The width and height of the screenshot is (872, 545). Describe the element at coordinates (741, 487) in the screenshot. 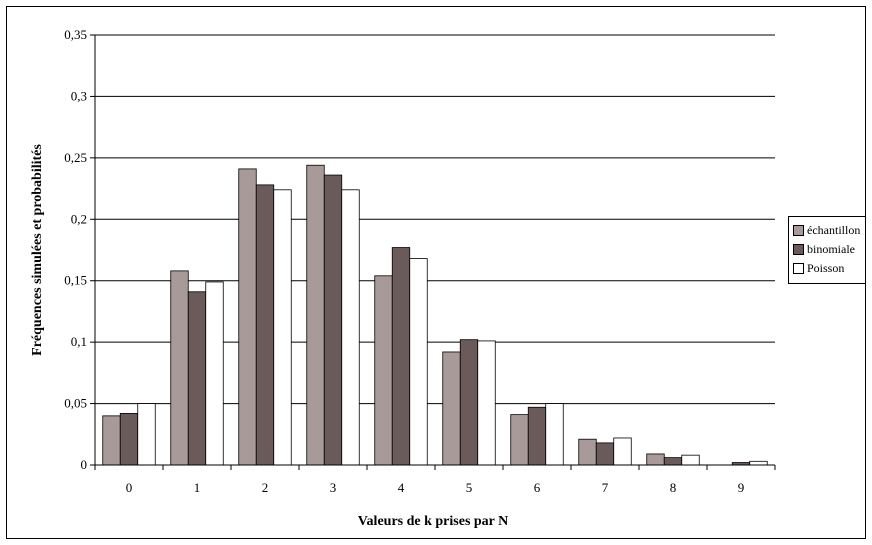

I see `x-tick-label: 9` at that location.